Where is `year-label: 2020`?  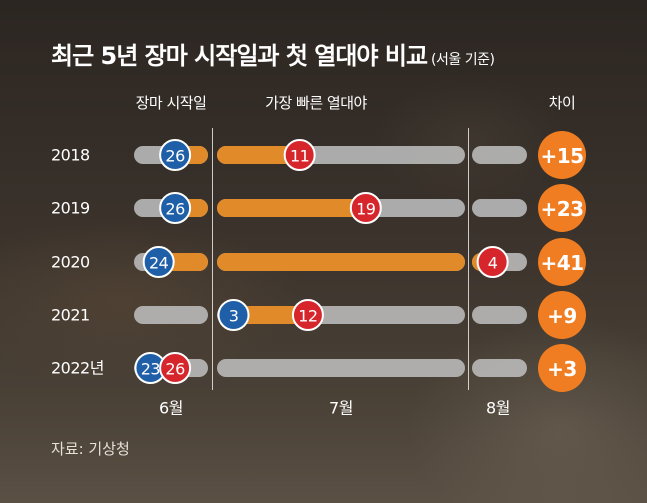
year-label: 2020 is located at coordinates (70, 262).